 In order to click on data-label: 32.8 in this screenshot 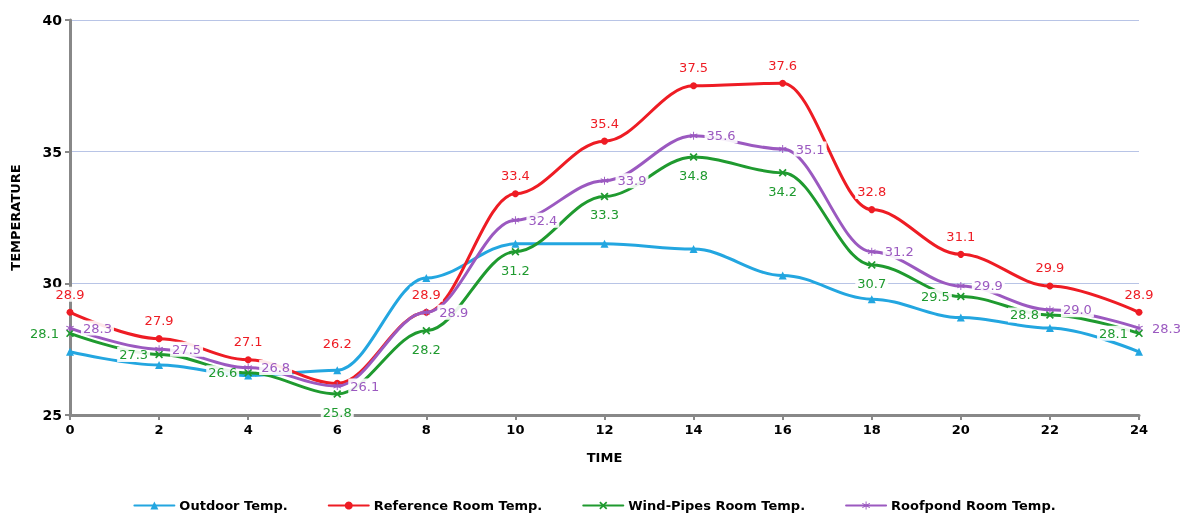, I will do `click(872, 192)`.